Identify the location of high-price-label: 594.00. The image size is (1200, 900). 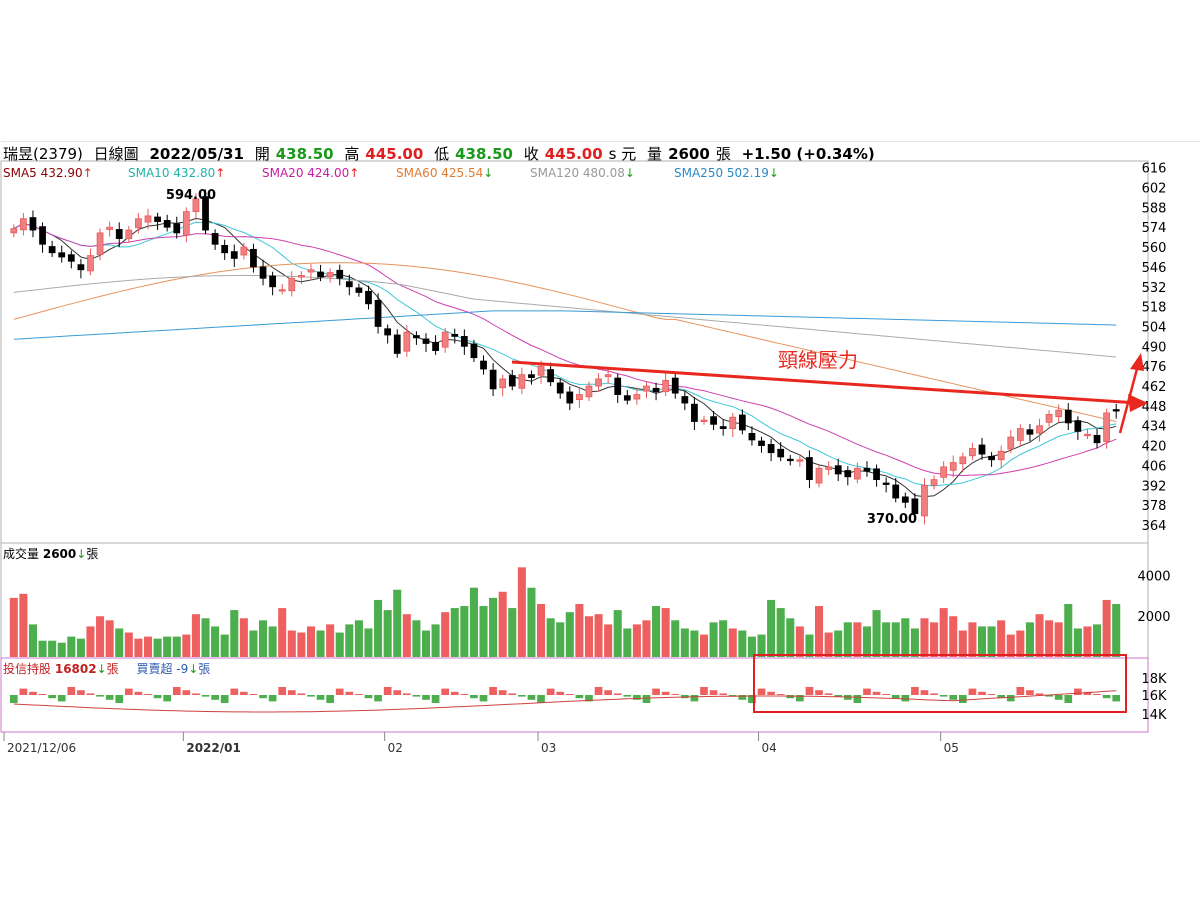
(191, 195).